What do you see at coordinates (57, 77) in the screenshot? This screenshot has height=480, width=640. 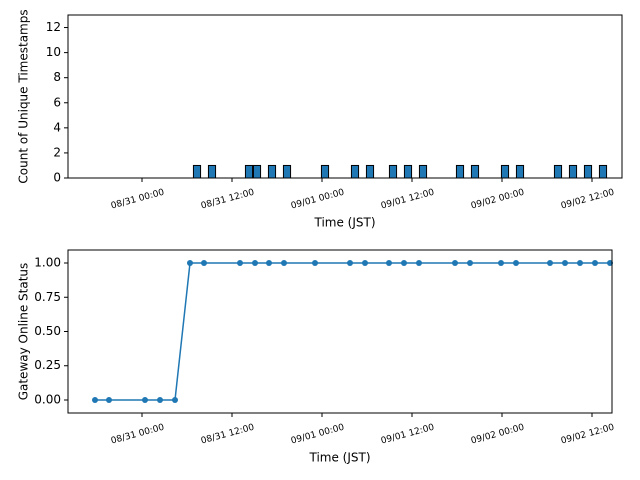 I see `y-tick-label: 8` at bounding box center [57, 77].